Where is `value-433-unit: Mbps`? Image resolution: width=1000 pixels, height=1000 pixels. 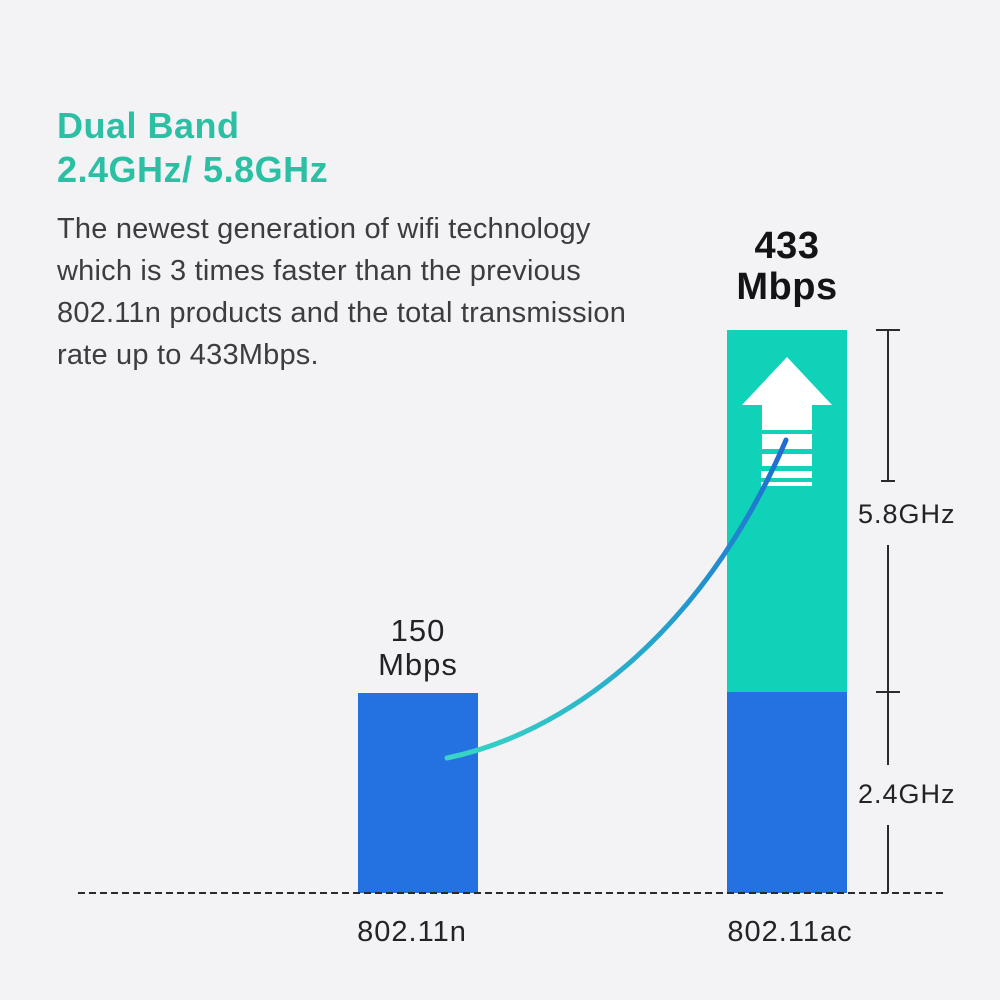
value-433-unit: Mbps is located at coordinates (787, 287).